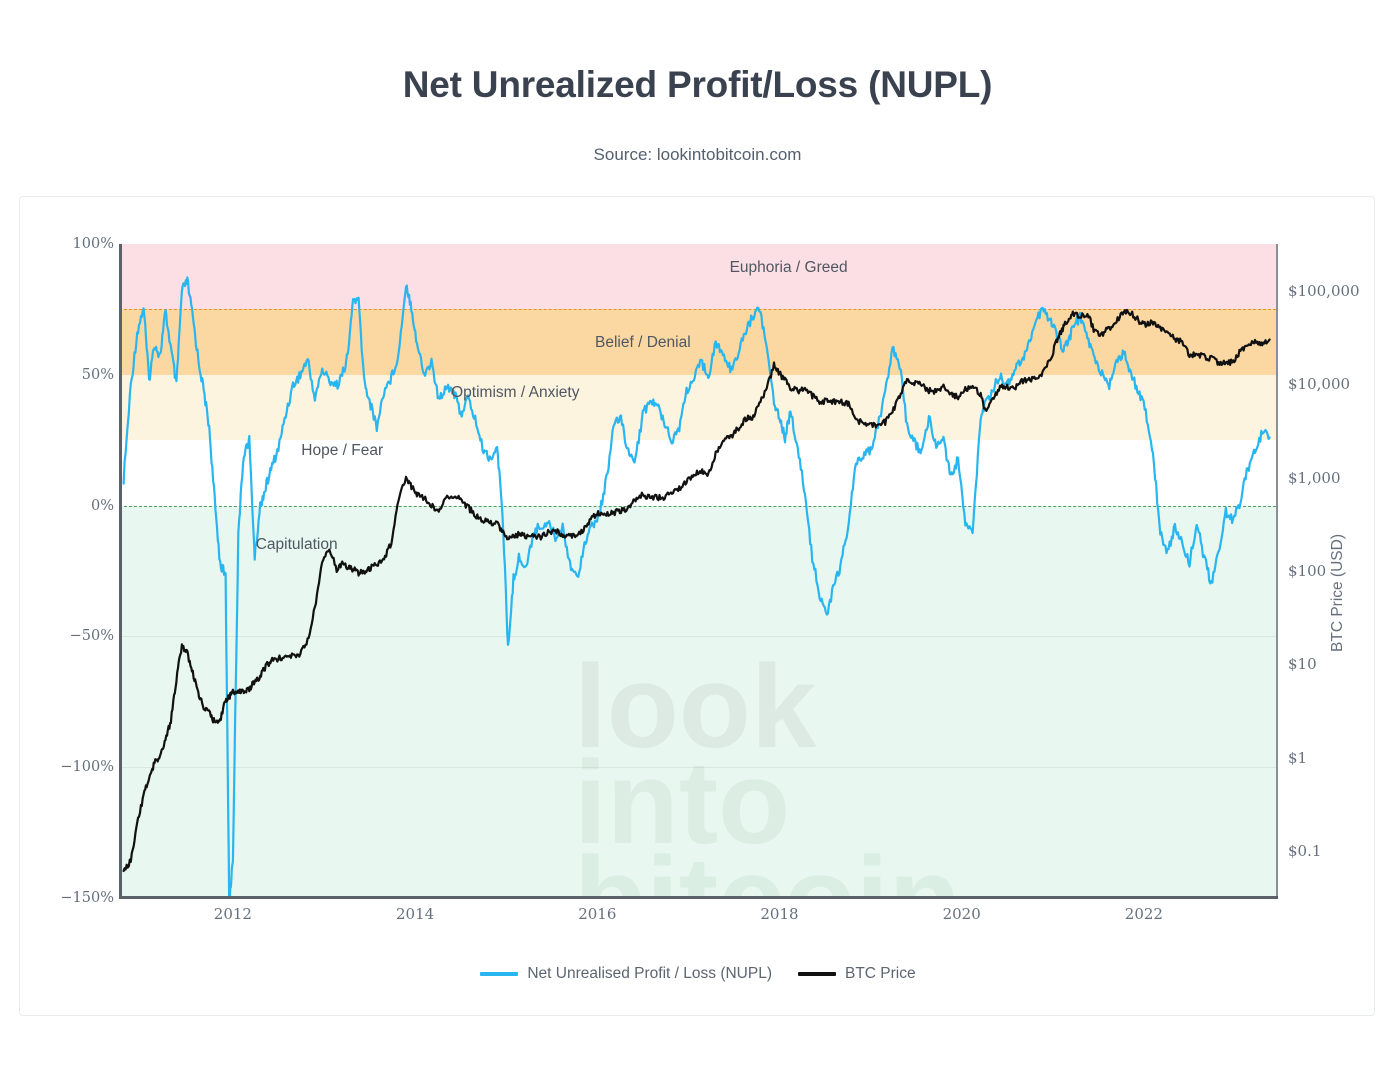 This screenshot has height=1077, width=1395. I want to click on x-axis-tick: 2018, so click(779, 914).